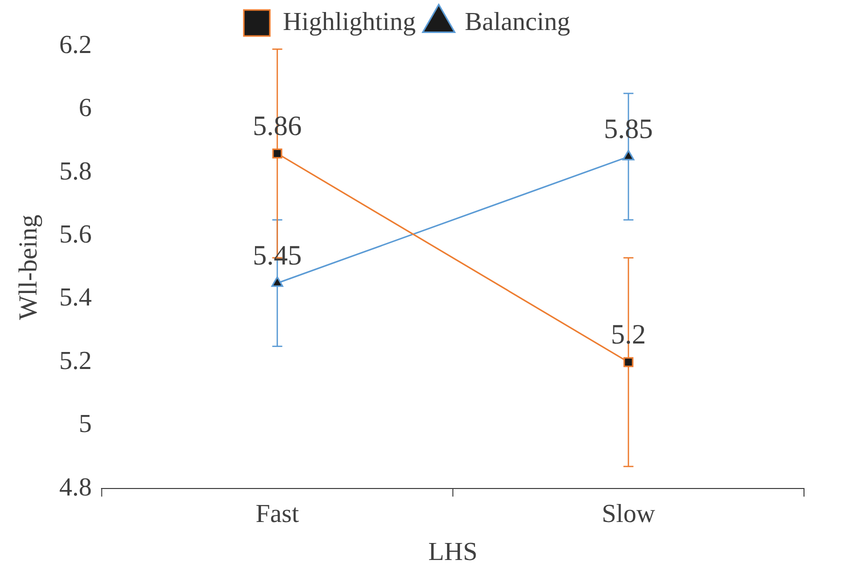 The image size is (844, 578). What do you see at coordinates (27, 267) in the screenshot?
I see `y-axis-title: Wll-being` at bounding box center [27, 267].